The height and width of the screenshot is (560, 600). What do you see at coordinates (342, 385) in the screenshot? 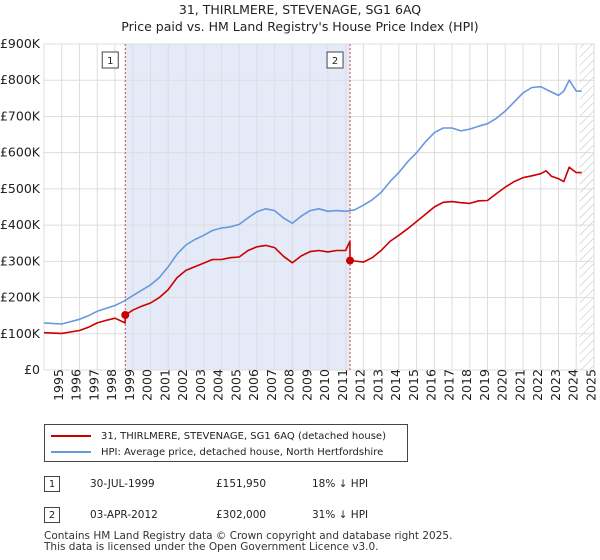
I see `x-tick-label: 2011` at bounding box center [342, 385].